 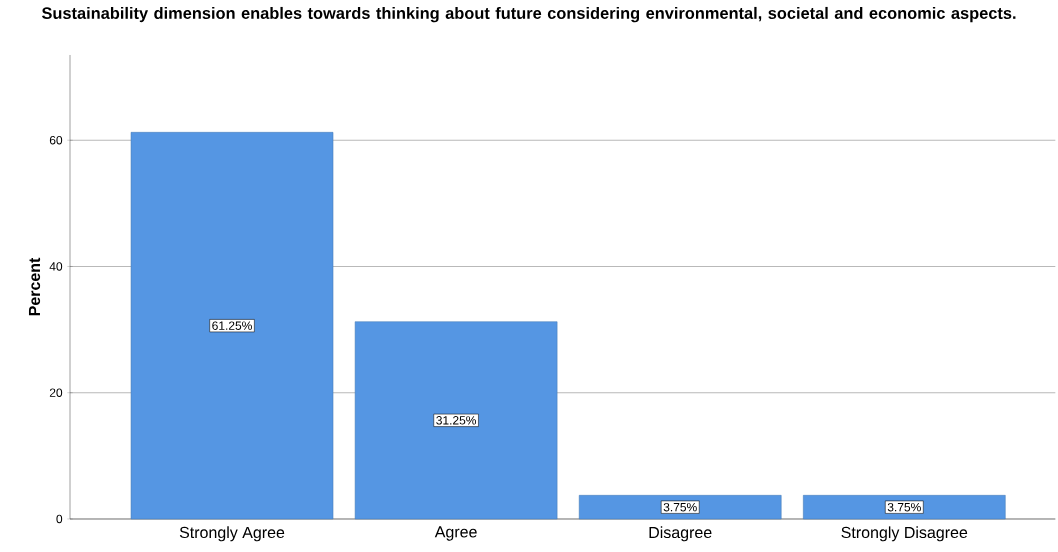 I want to click on data-label: 61.25%, so click(x=232, y=325).